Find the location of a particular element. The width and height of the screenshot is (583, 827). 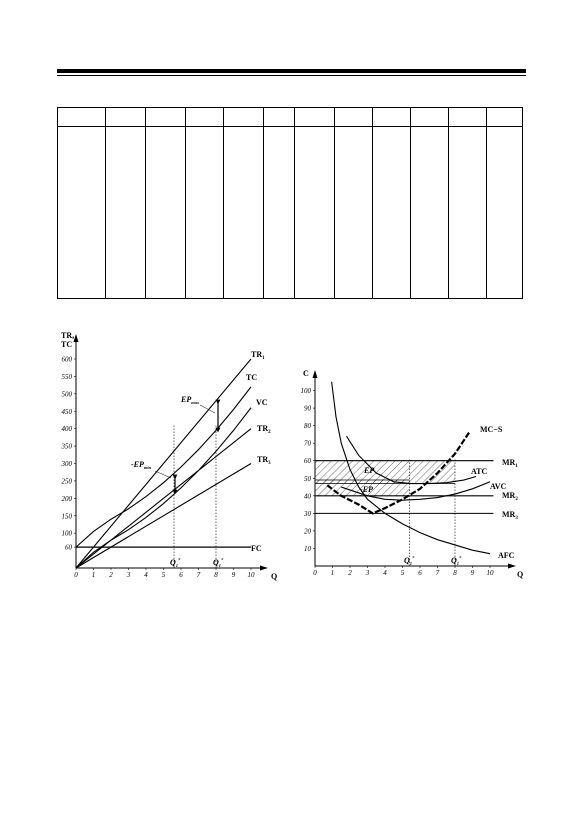

left-ylabel-1: TR, is located at coordinates (67, 335).